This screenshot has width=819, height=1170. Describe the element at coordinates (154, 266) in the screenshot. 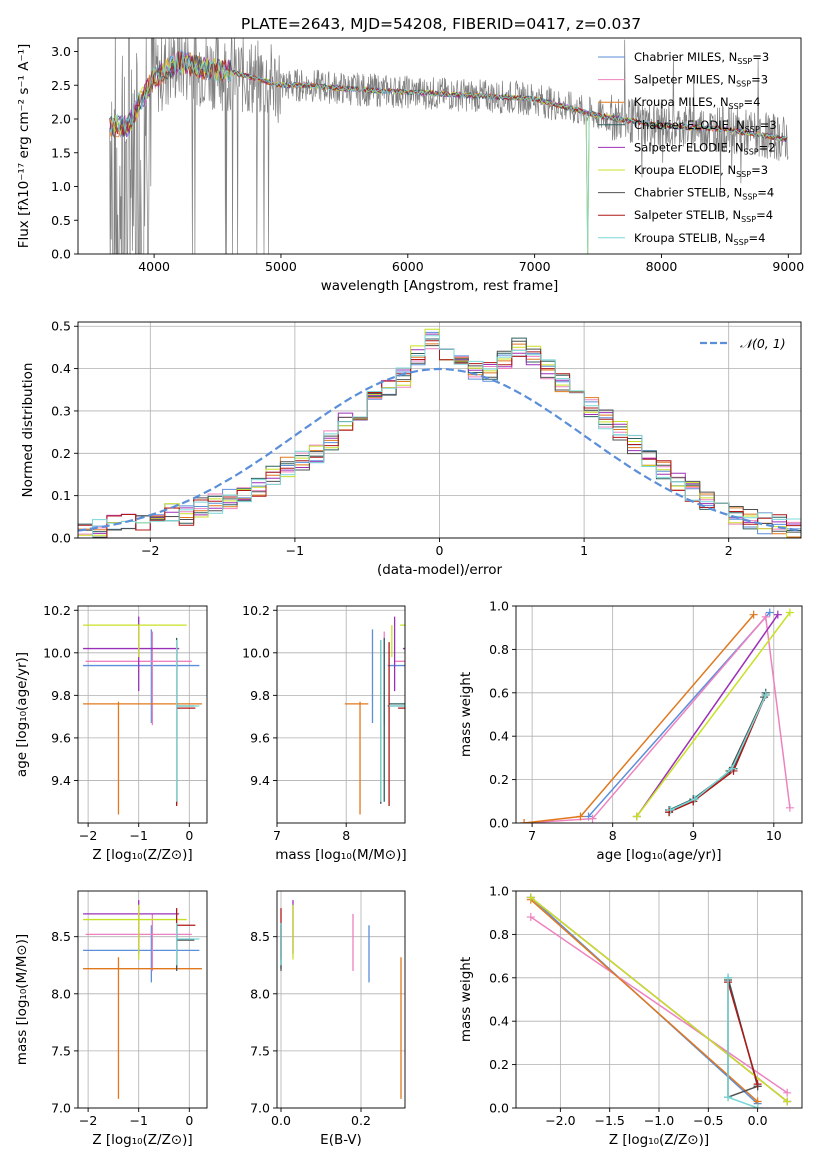

I see `x-tick-label: 4000` at that location.